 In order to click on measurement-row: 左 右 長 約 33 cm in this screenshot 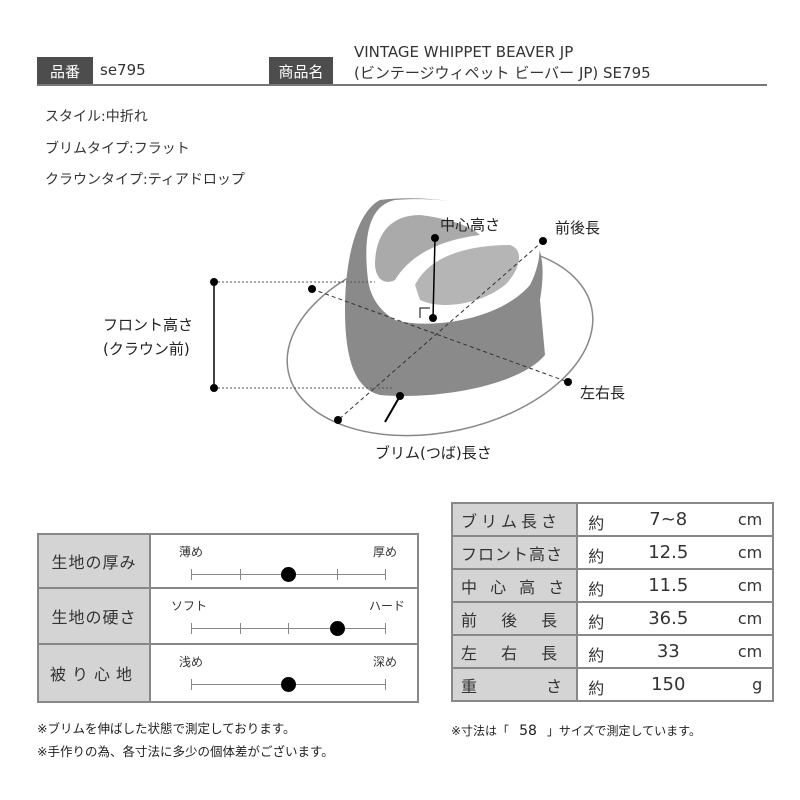, I will do `click(612, 651)`.